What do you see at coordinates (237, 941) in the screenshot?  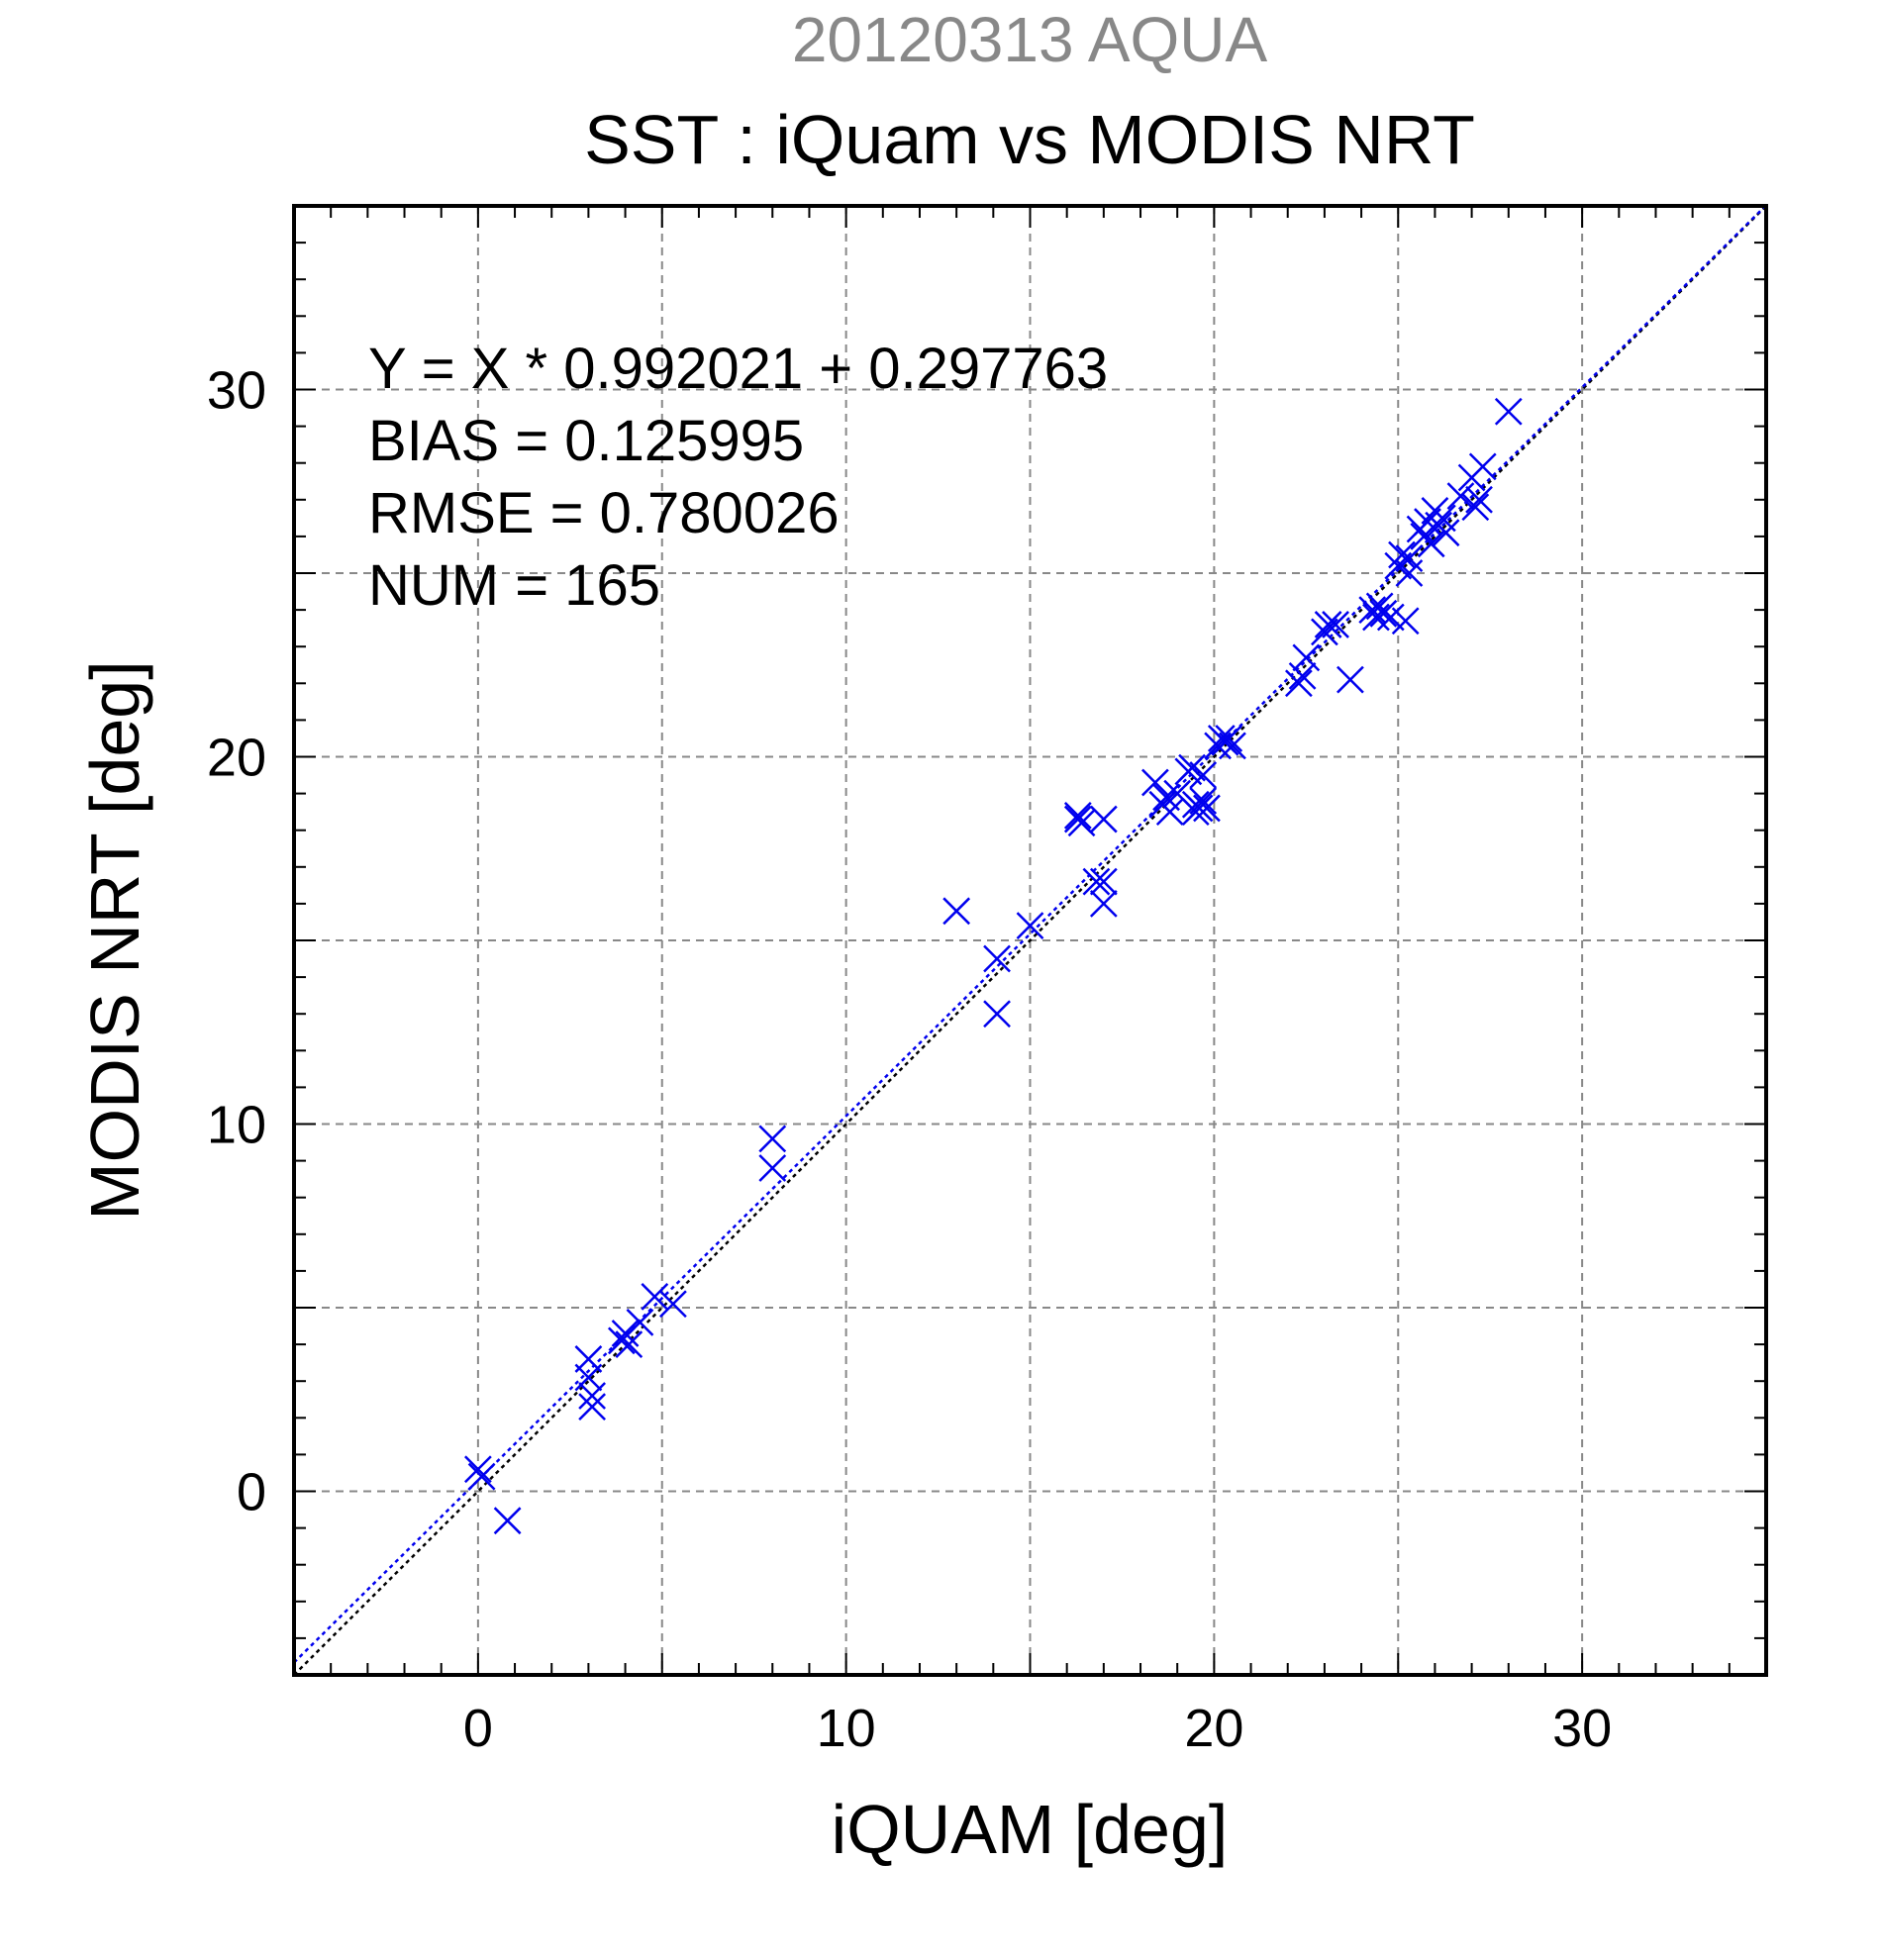 I see `y-tick-labels: 0 10 20 30` at bounding box center [237, 941].